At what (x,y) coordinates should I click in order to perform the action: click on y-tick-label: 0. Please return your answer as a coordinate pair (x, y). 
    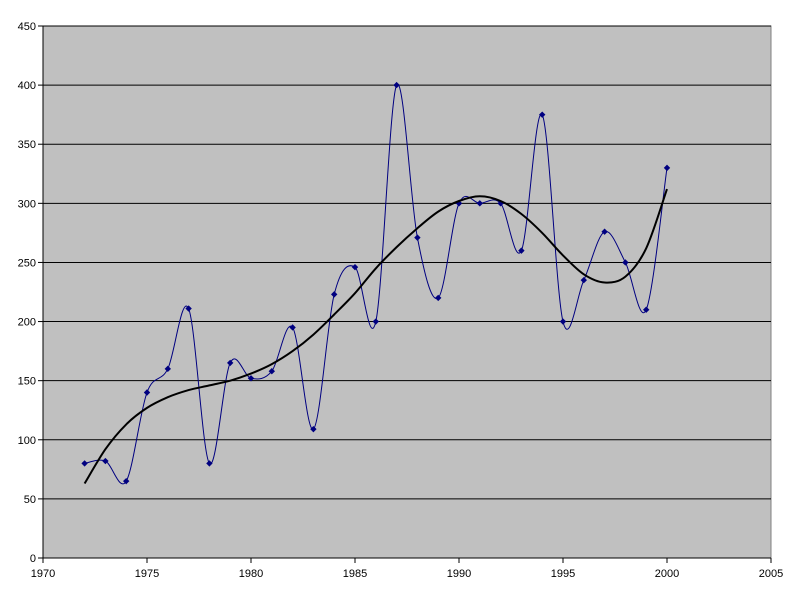
    Looking at the image, I should click on (33, 559).